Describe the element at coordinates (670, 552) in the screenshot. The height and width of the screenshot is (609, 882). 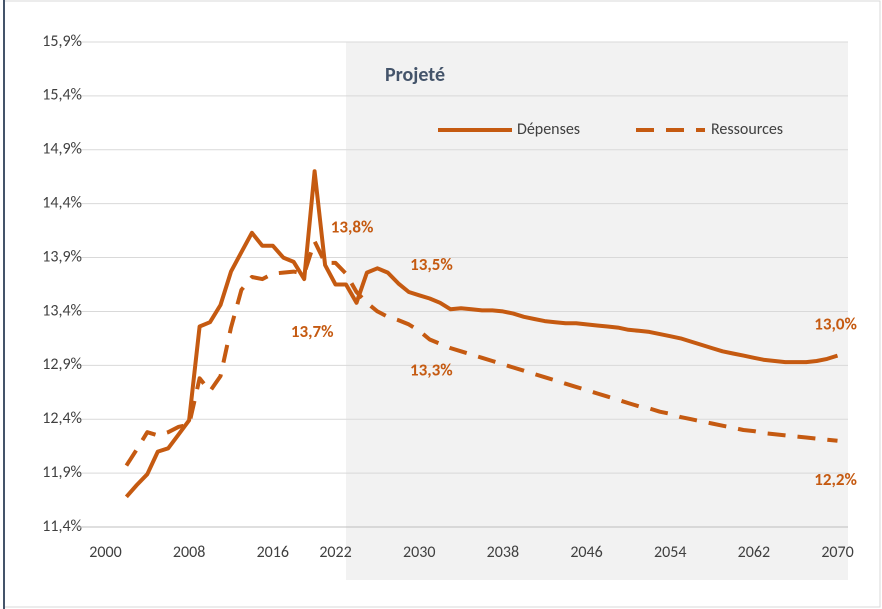
I see `x-tick-label: 2054` at that location.